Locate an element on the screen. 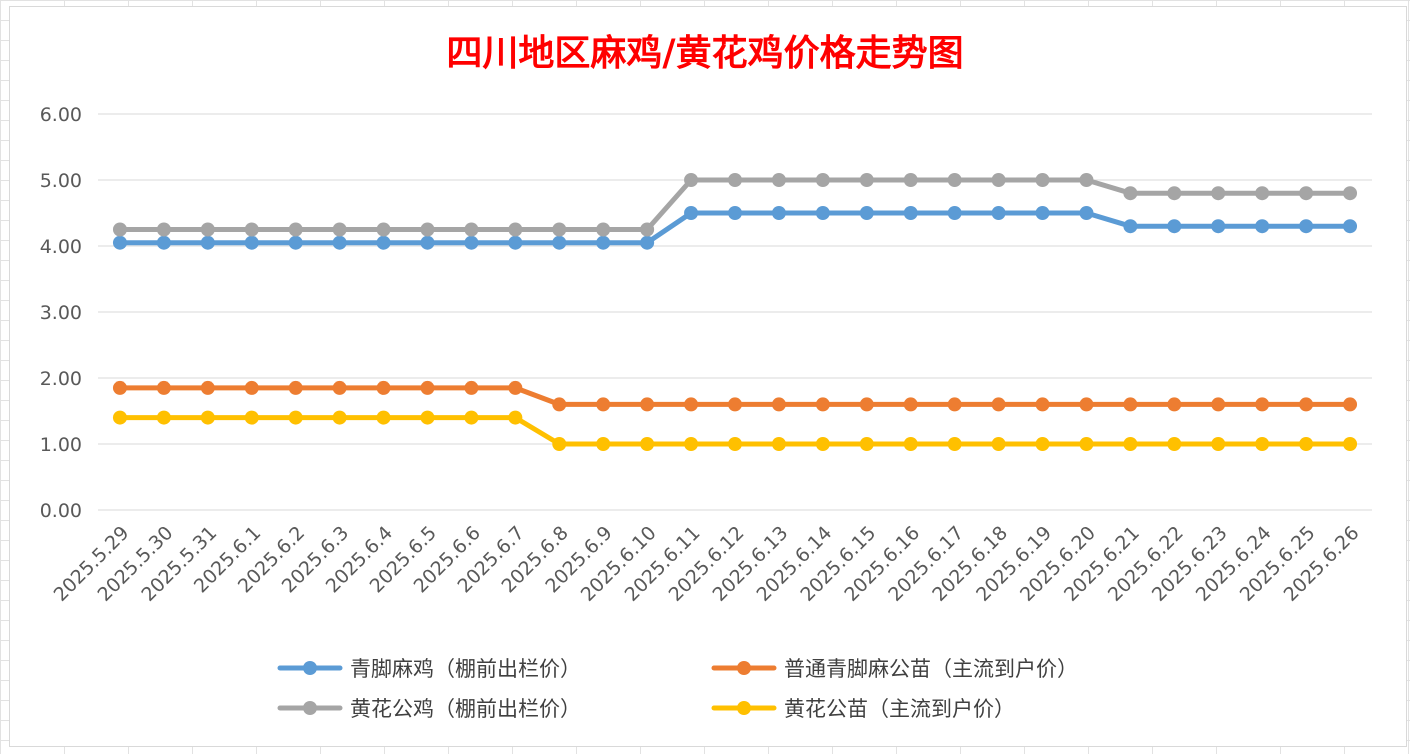  legend-label: 青脚麻鸡（棚前出栏价） is located at coordinates (465, 669).